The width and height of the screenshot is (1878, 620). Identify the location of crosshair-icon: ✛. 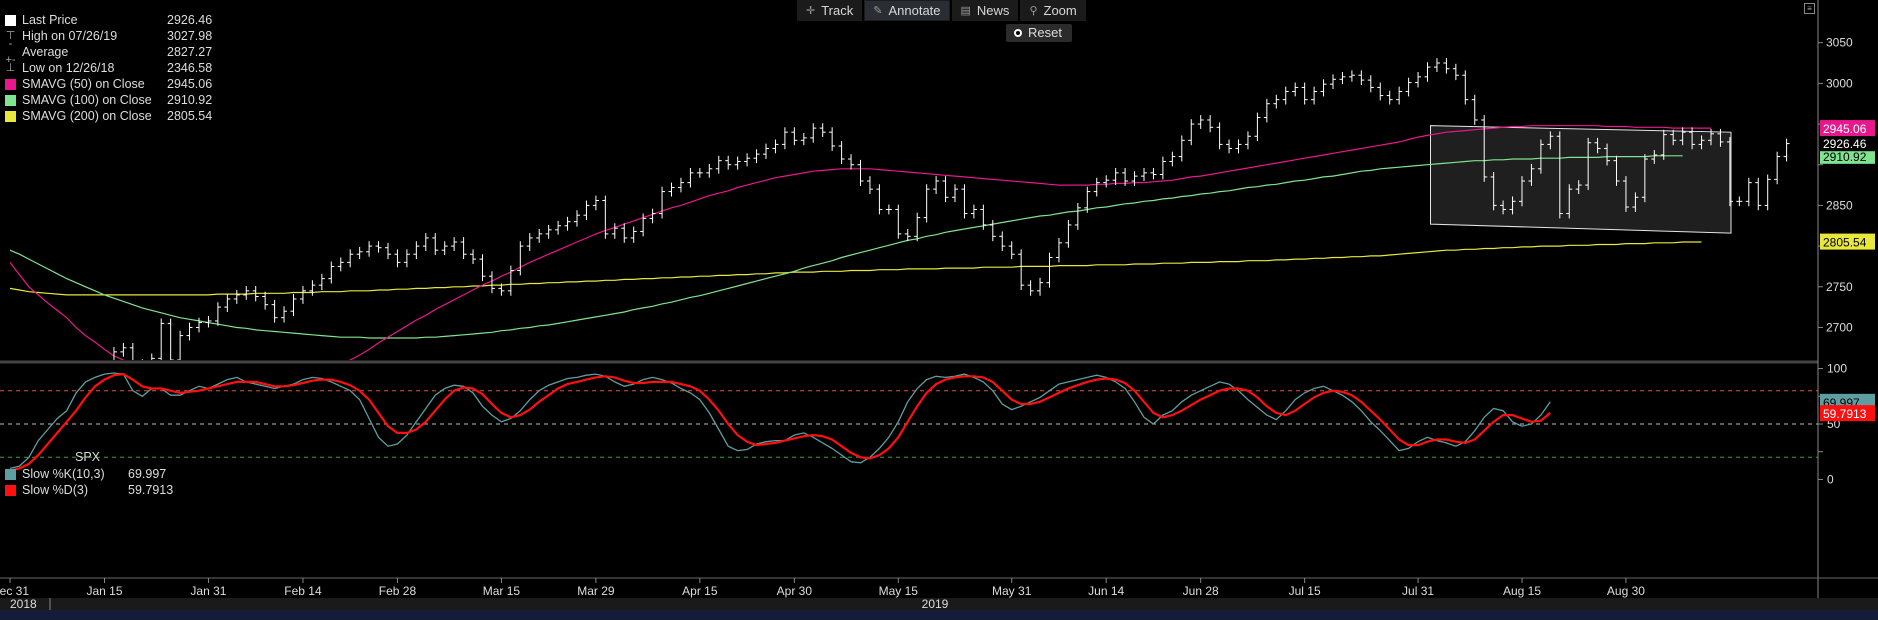
(811, 10).